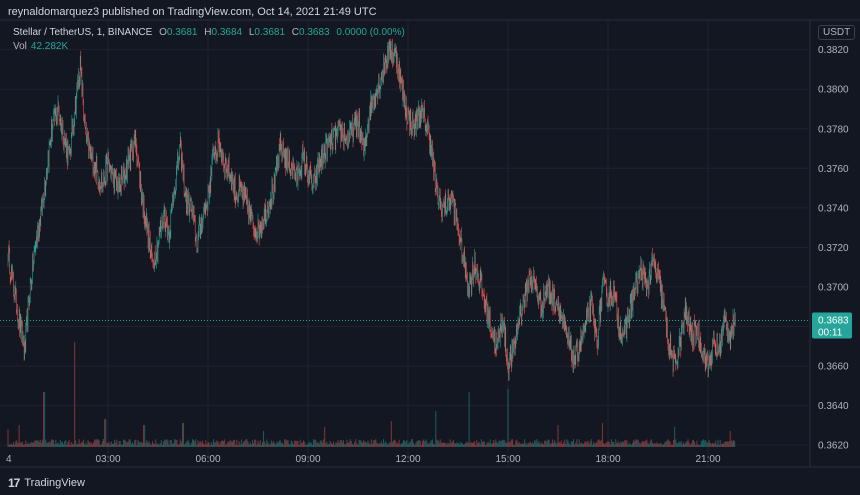  What do you see at coordinates (49, 46) in the screenshot?
I see `volume-value: 42.282K` at bounding box center [49, 46].